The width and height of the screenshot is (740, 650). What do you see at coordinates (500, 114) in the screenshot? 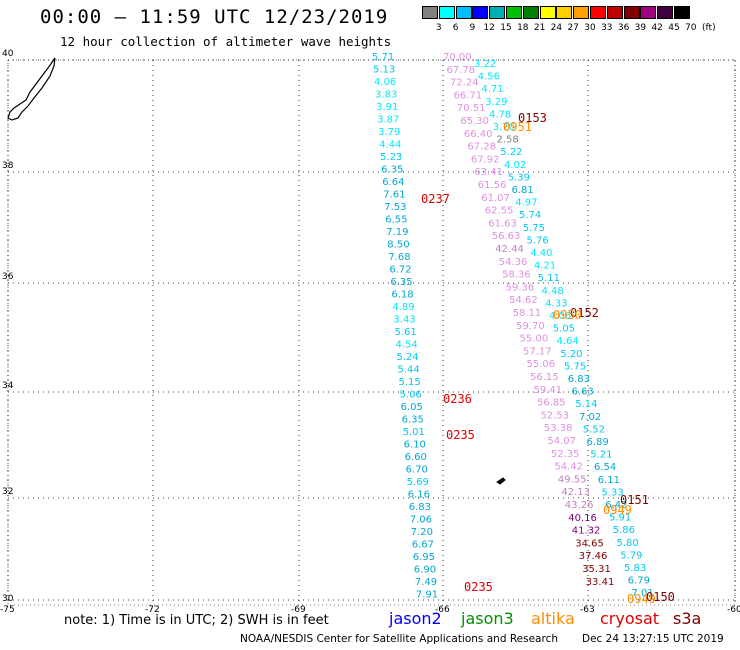
I see `wave-height-value: 4.78` at bounding box center [500, 114].